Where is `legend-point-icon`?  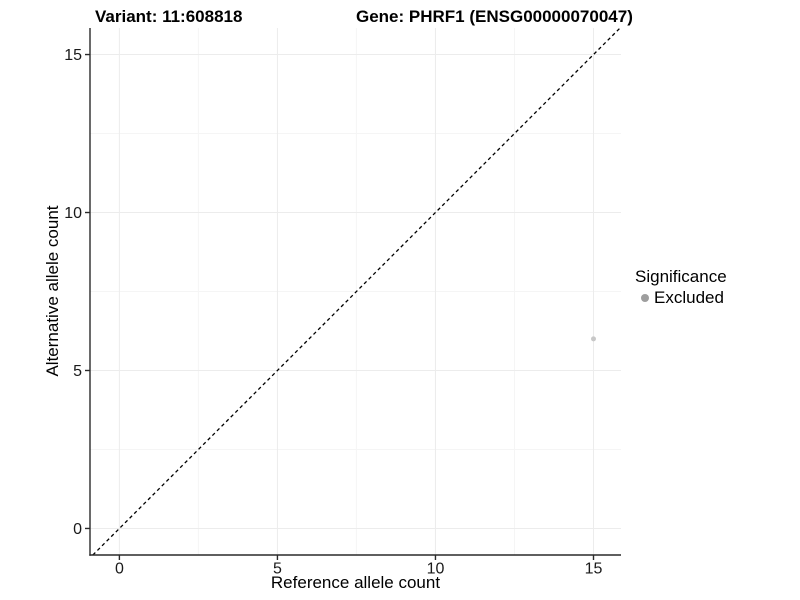
legend-point-icon is located at coordinates (645, 298).